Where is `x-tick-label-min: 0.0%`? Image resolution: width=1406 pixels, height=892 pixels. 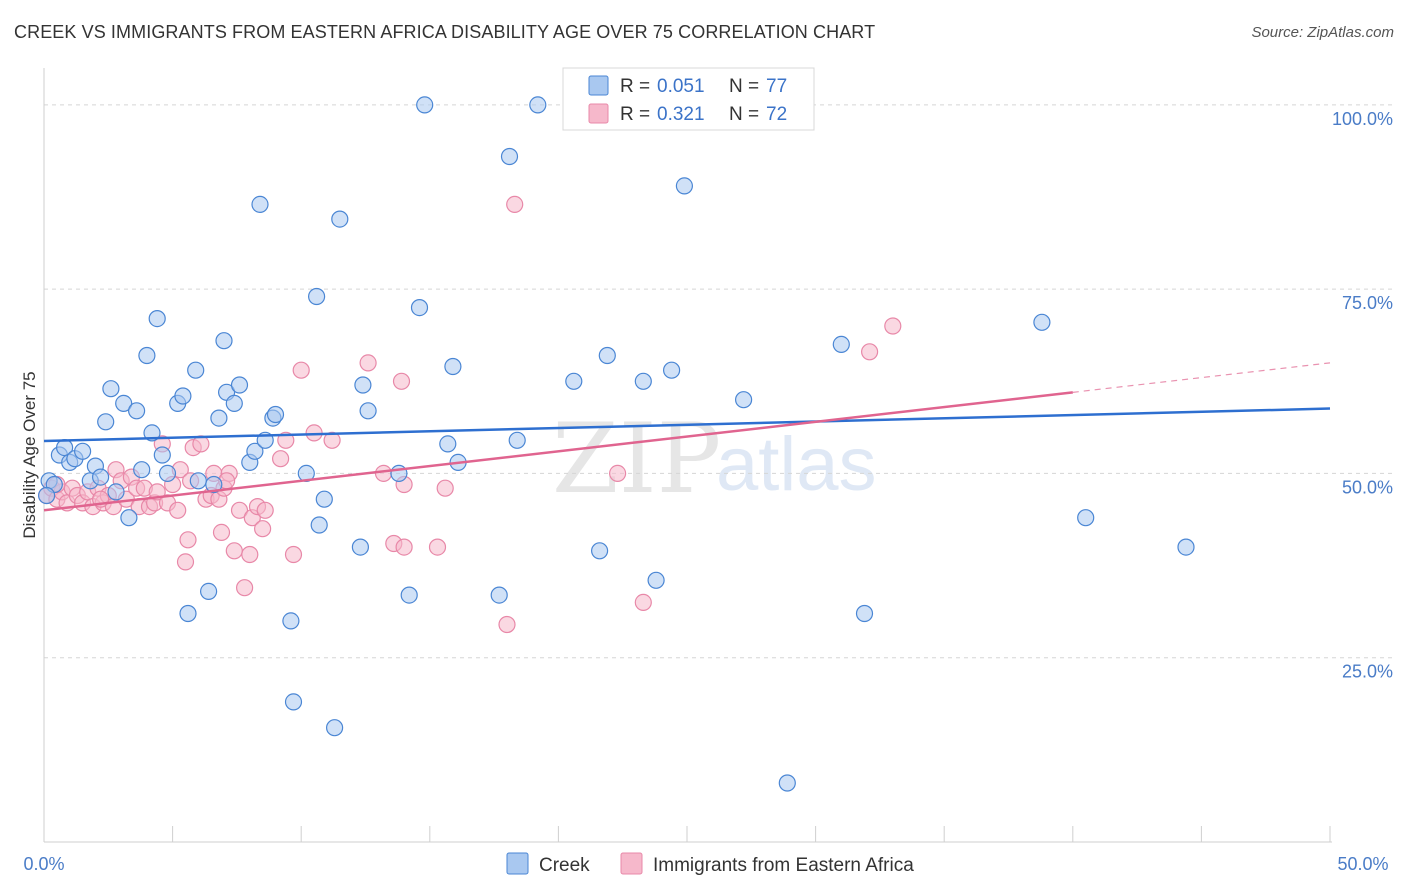
x-tick-label-min: 0.0% is located at coordinates (43, 864).